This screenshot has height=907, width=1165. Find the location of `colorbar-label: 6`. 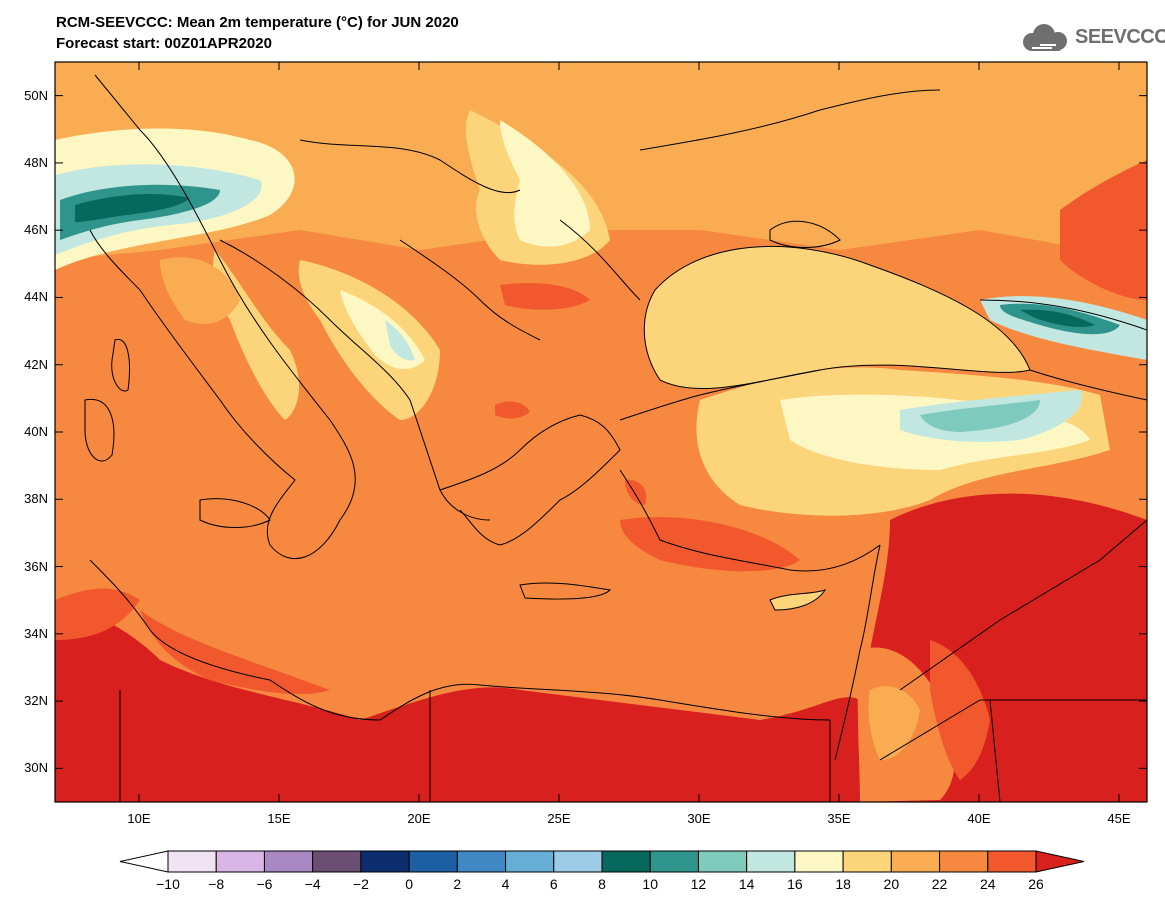

colorbar-label: 6 is located at coordinates (553, 884).